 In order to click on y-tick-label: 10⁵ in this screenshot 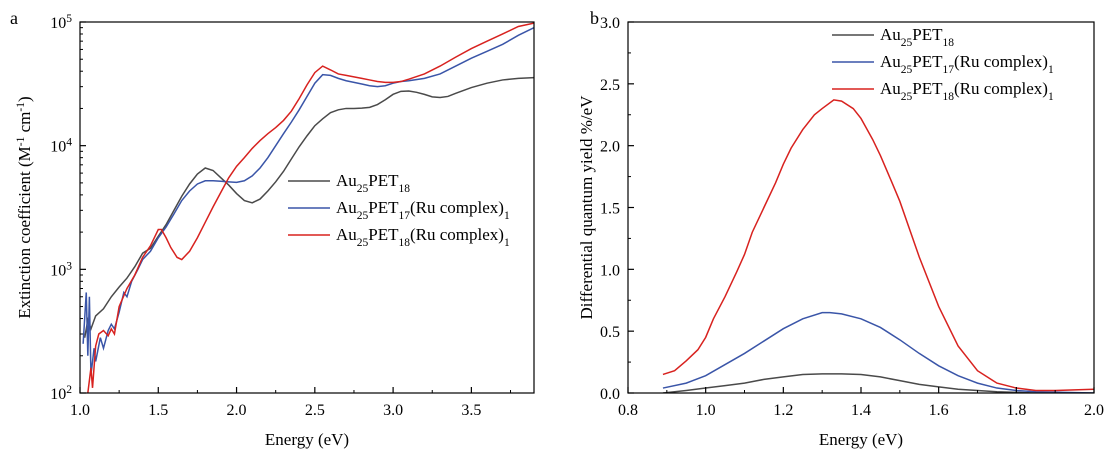, I will do `click(61, 22)`.